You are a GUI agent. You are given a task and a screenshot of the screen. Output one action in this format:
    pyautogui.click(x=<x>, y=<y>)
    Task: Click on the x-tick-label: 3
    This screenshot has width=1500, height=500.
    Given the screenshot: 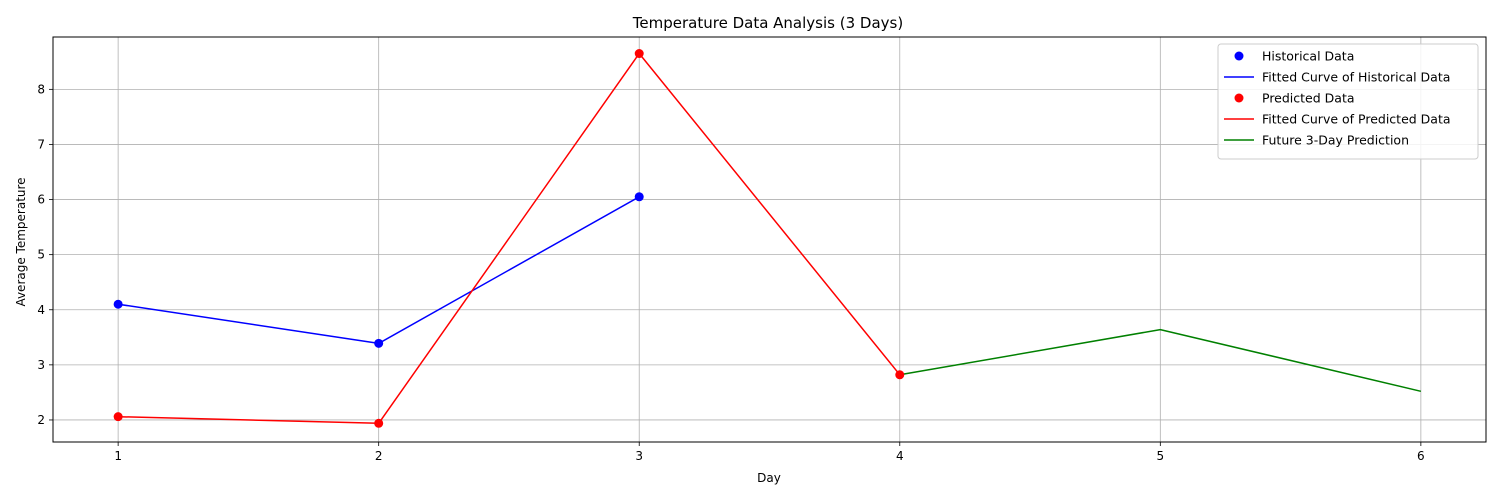 What is the action you would take?
    pyautogui.click(x=639, y=456)
    